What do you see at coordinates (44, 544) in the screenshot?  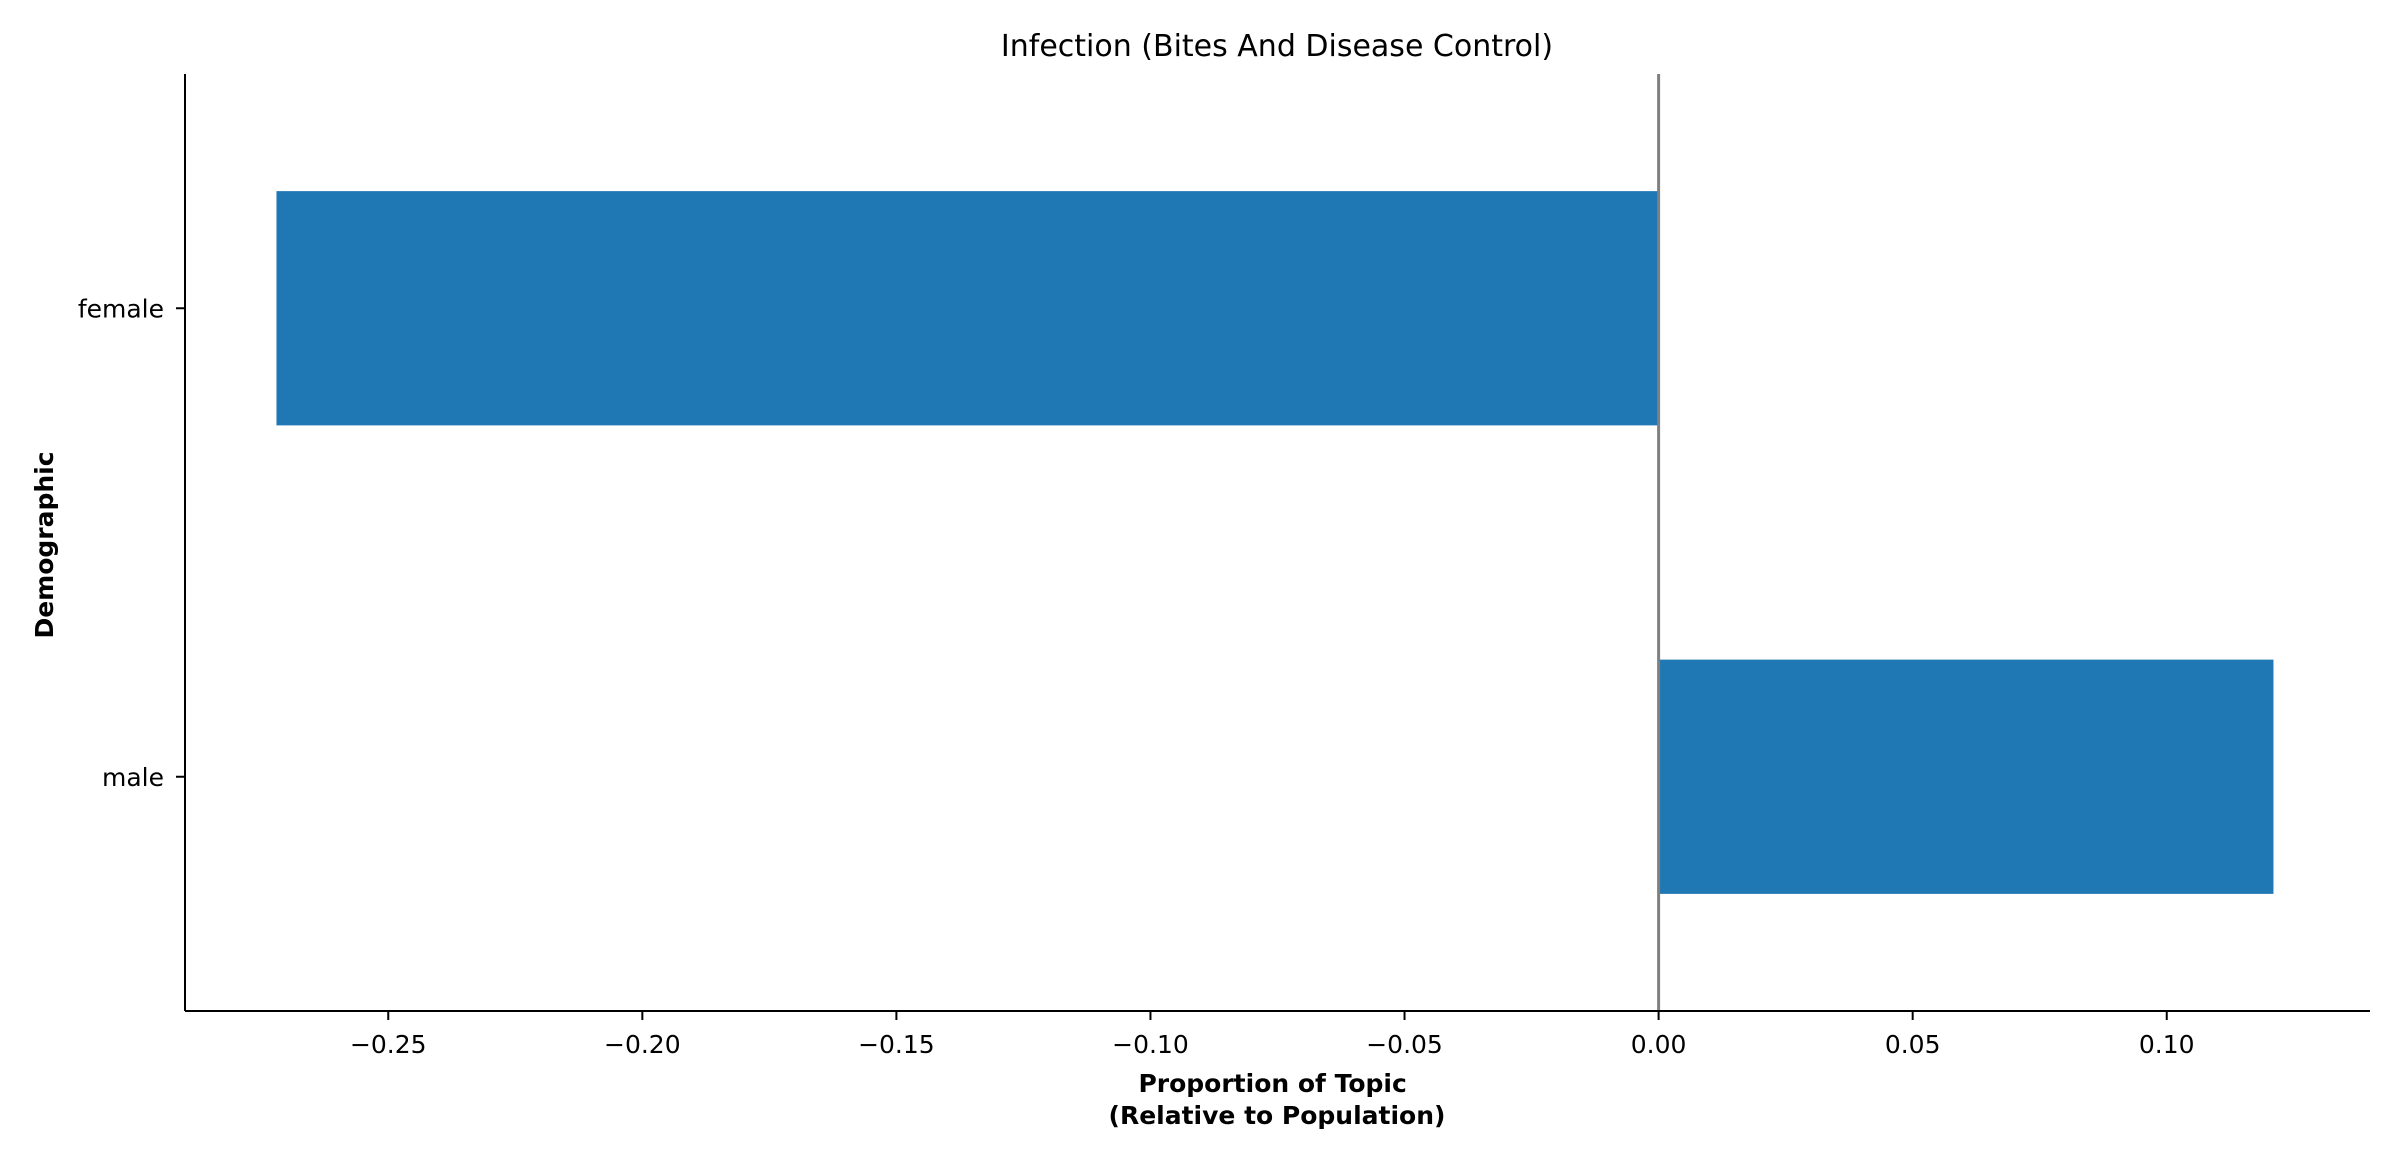 I see `y-axis-label: Demographic` at bounding box center [44, 544].